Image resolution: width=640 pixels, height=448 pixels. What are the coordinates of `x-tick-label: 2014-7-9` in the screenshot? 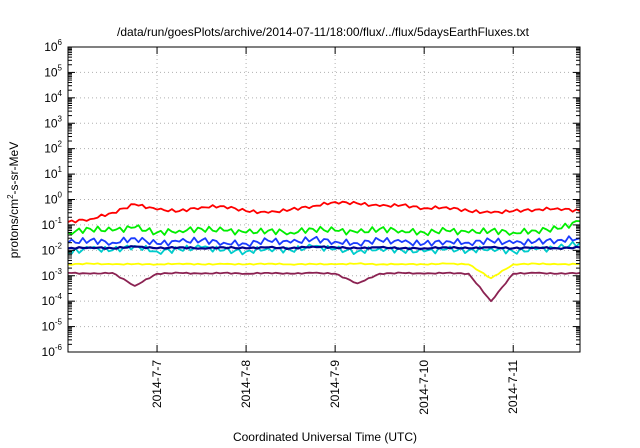 It's located at (335, 384).